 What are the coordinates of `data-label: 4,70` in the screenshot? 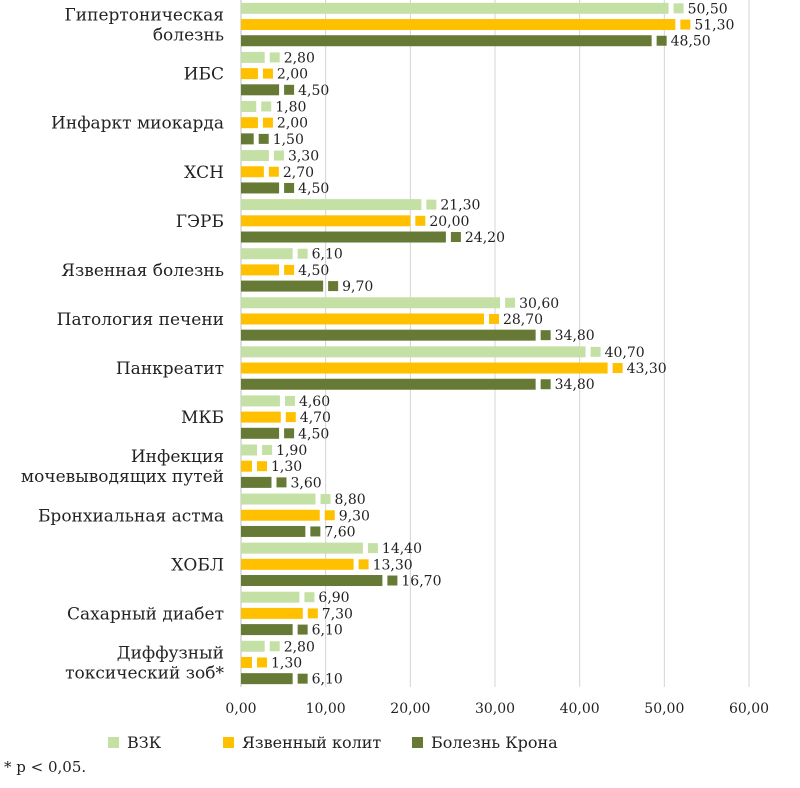 It's located at (315, 418).